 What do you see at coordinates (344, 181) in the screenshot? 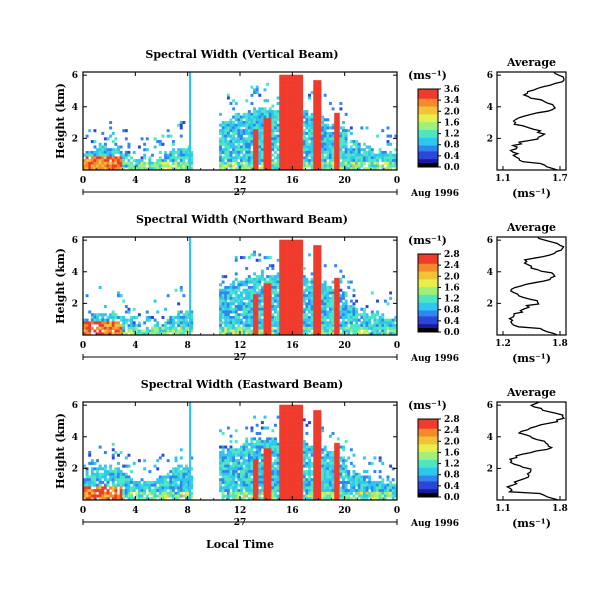
I see `x-tick-label: 20` at bounding box center [344, 181].